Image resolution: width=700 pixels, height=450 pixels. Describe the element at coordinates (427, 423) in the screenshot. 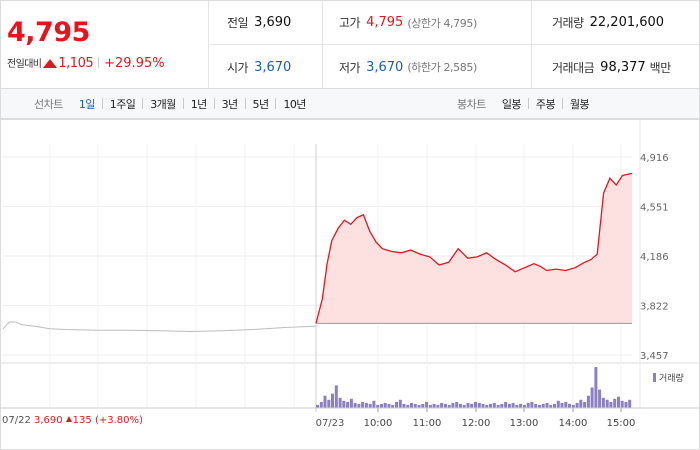

I see `x-tick-label: 11:00` at that location.